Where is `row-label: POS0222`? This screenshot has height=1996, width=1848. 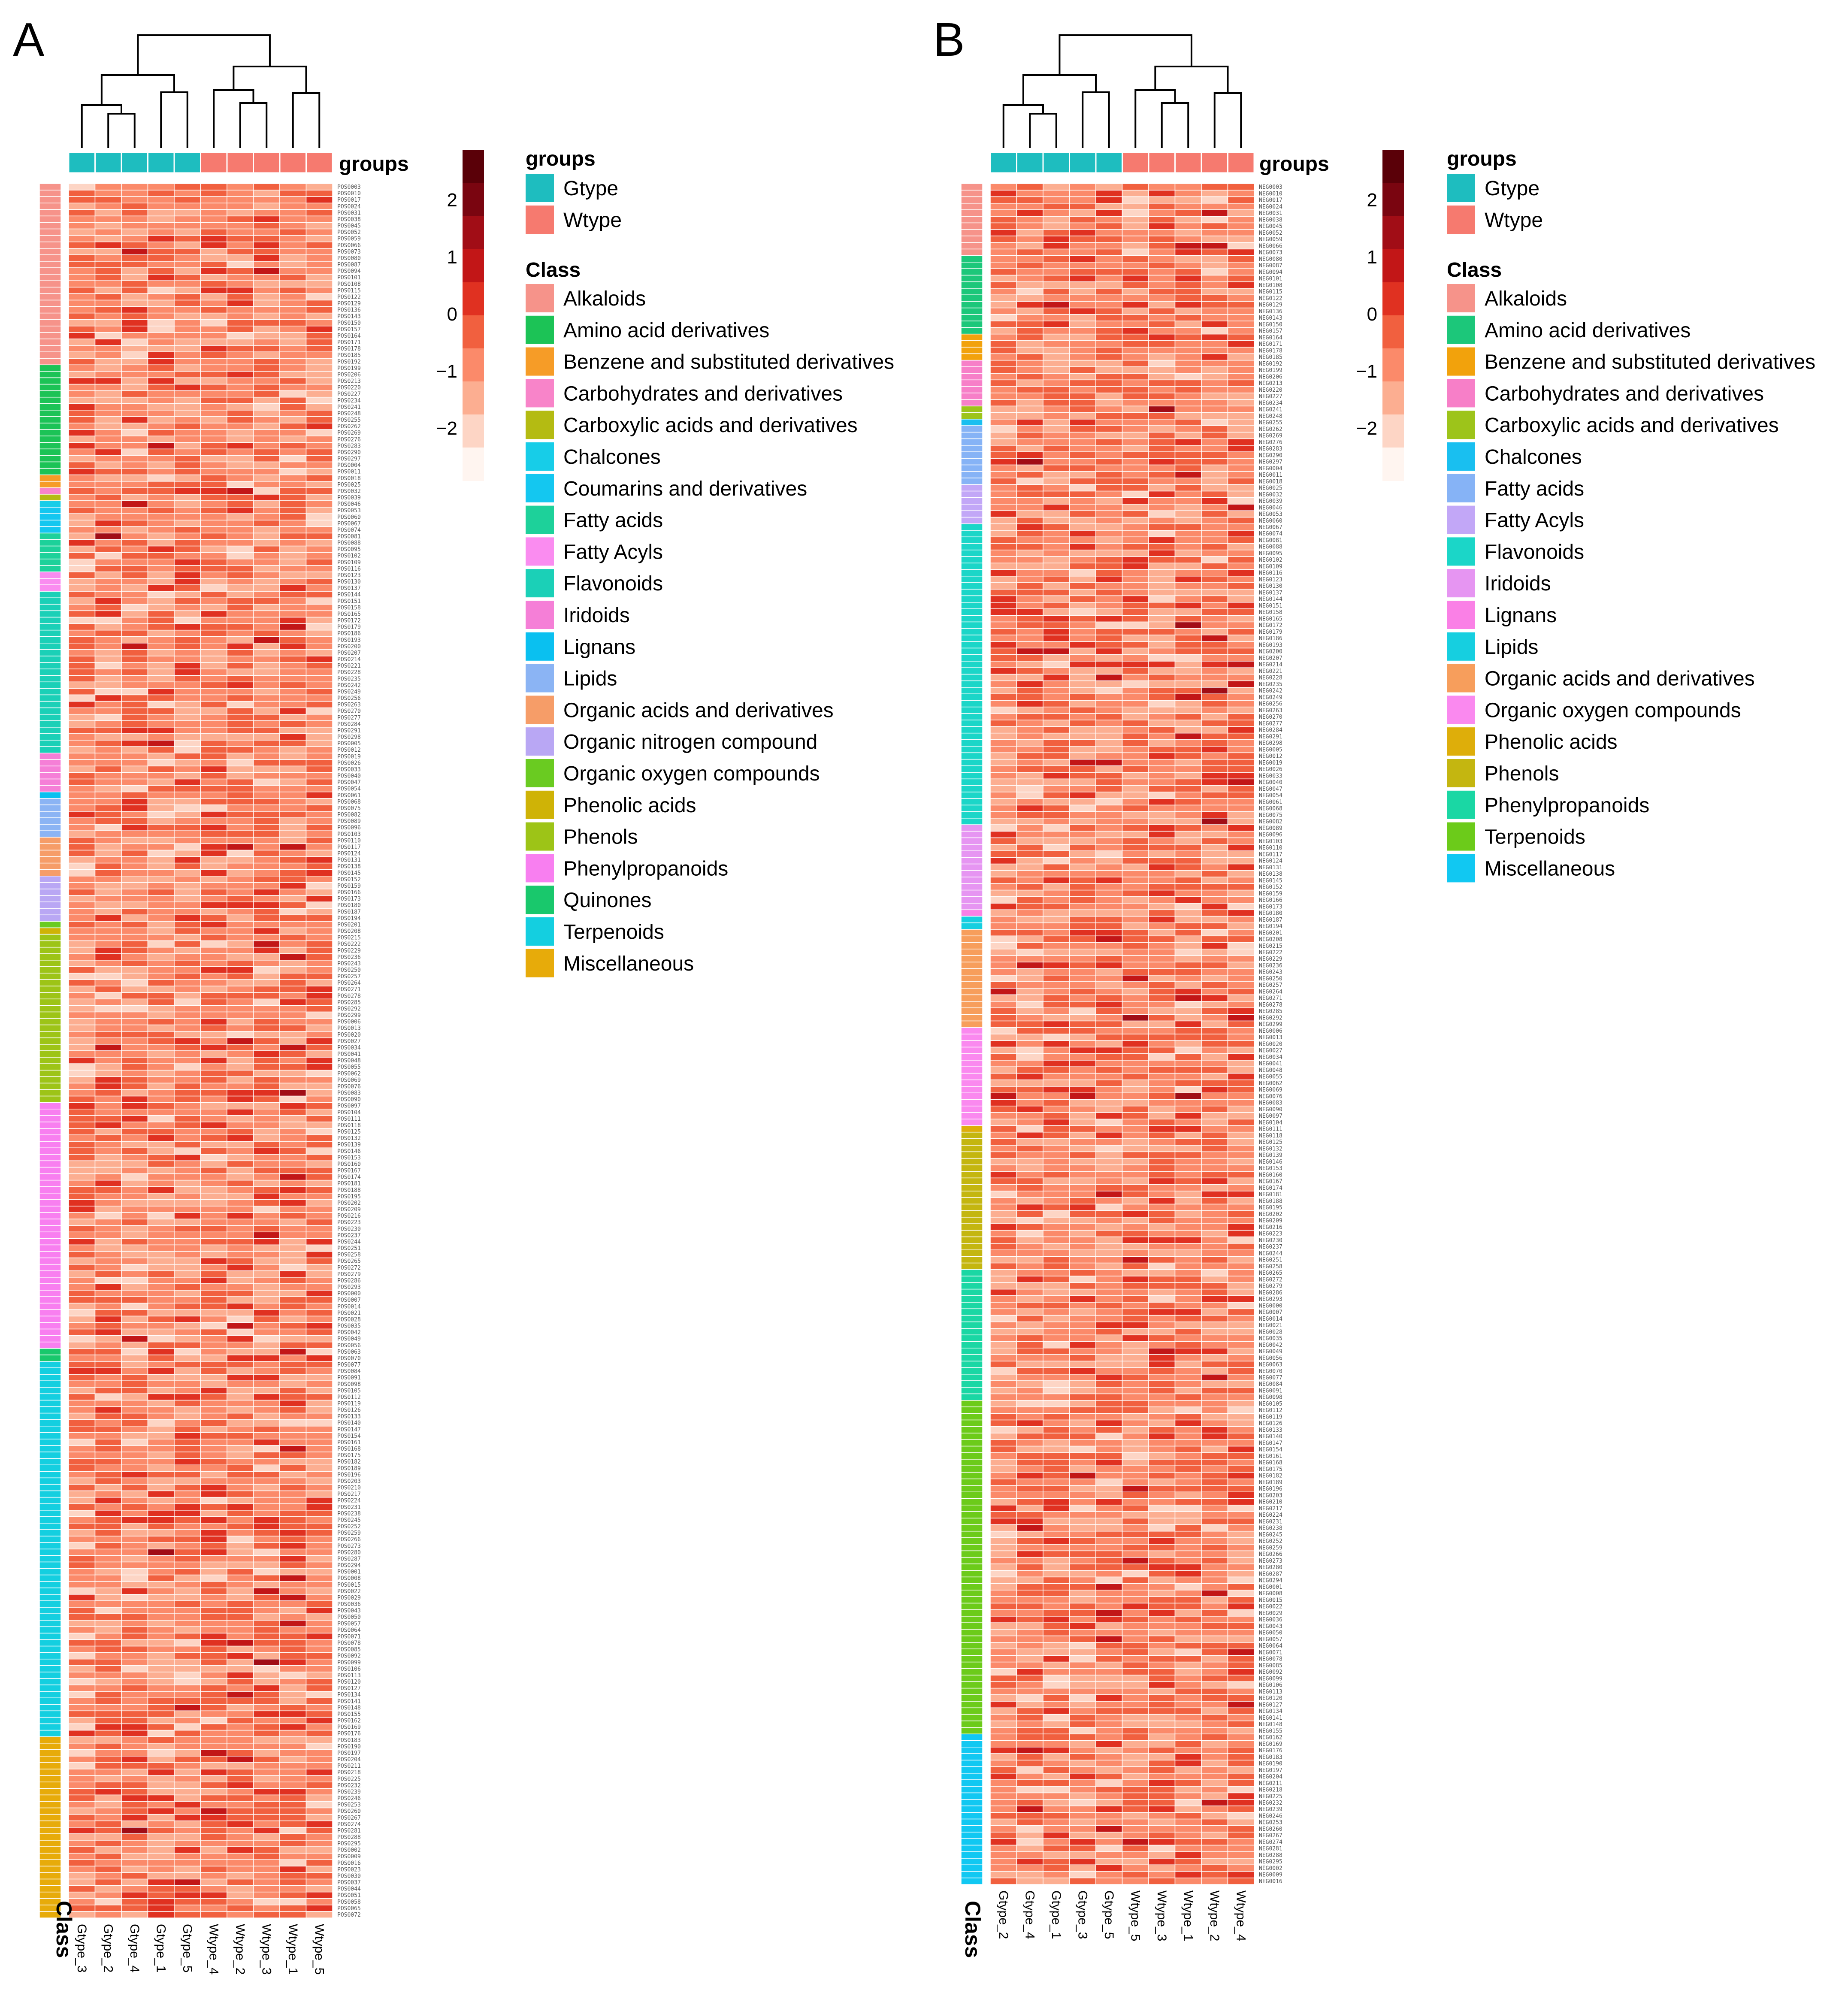
row-label: POS0222 is located at coordinates (349, 944).